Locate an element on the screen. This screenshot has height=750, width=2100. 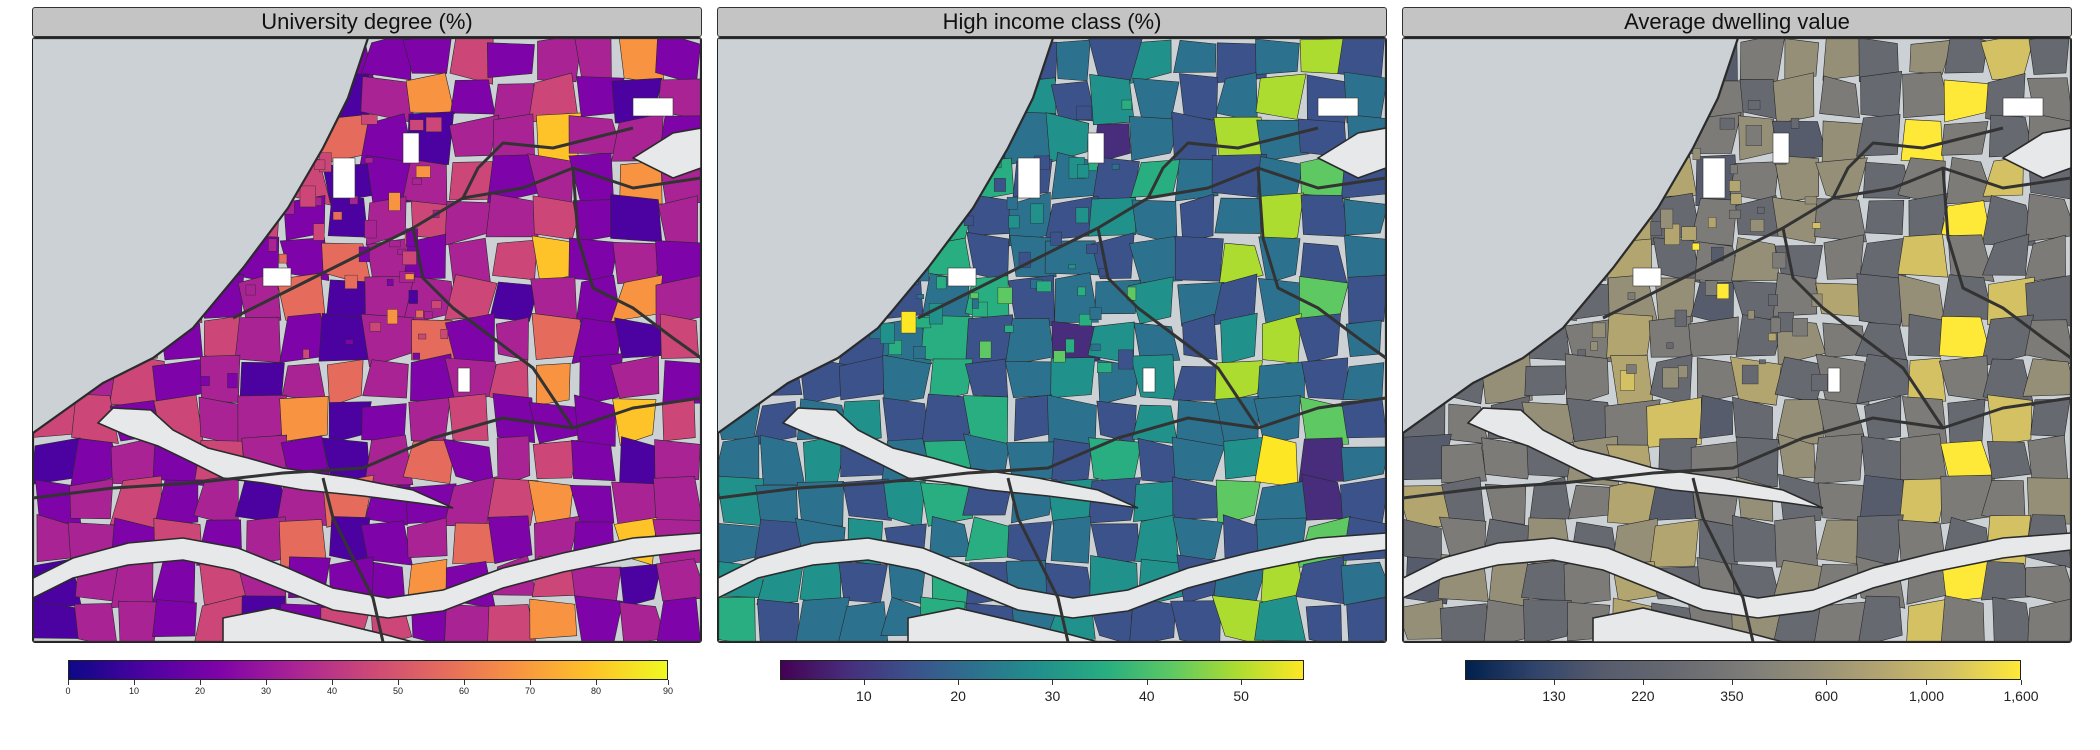
color-legend-average-dwelling-value: 130 220 350 600 1,000 1,600 is located at coordinates (1752, 690).